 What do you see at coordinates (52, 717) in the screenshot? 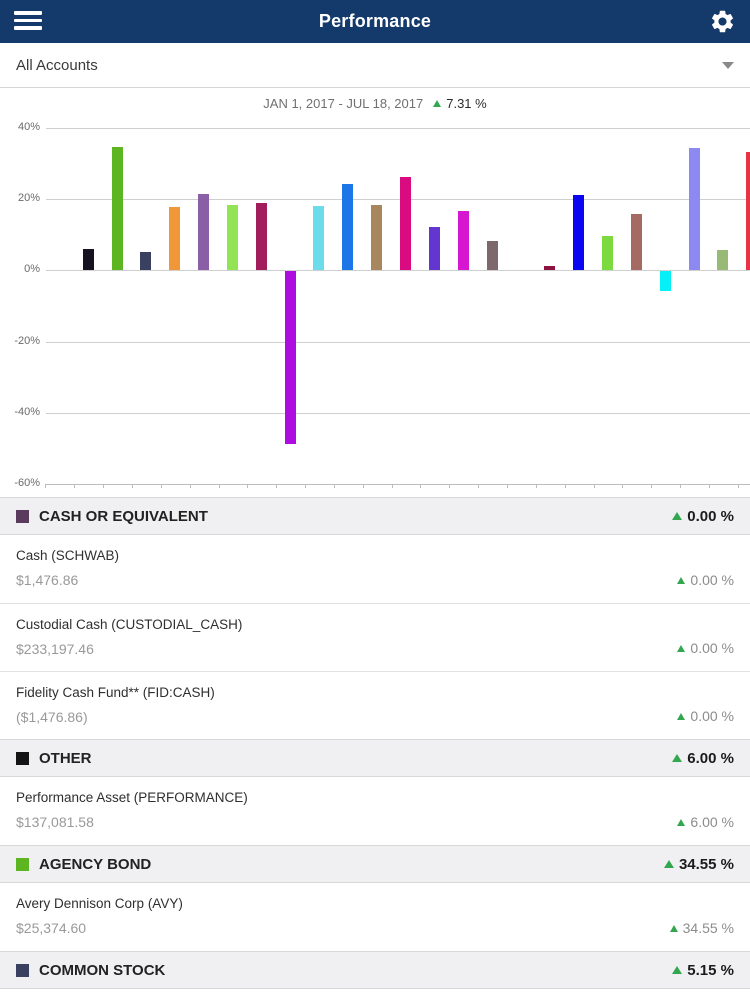
I see `security-value: ($1,476.86)` at bounding box center [52, 717].